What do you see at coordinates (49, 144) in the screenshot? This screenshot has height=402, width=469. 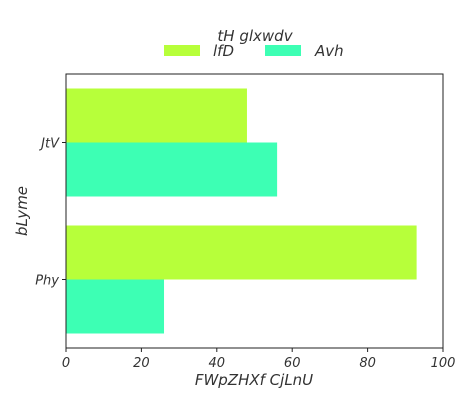 I see `y-tick-label-jtv: JtV` at bounding box center [49, 144].